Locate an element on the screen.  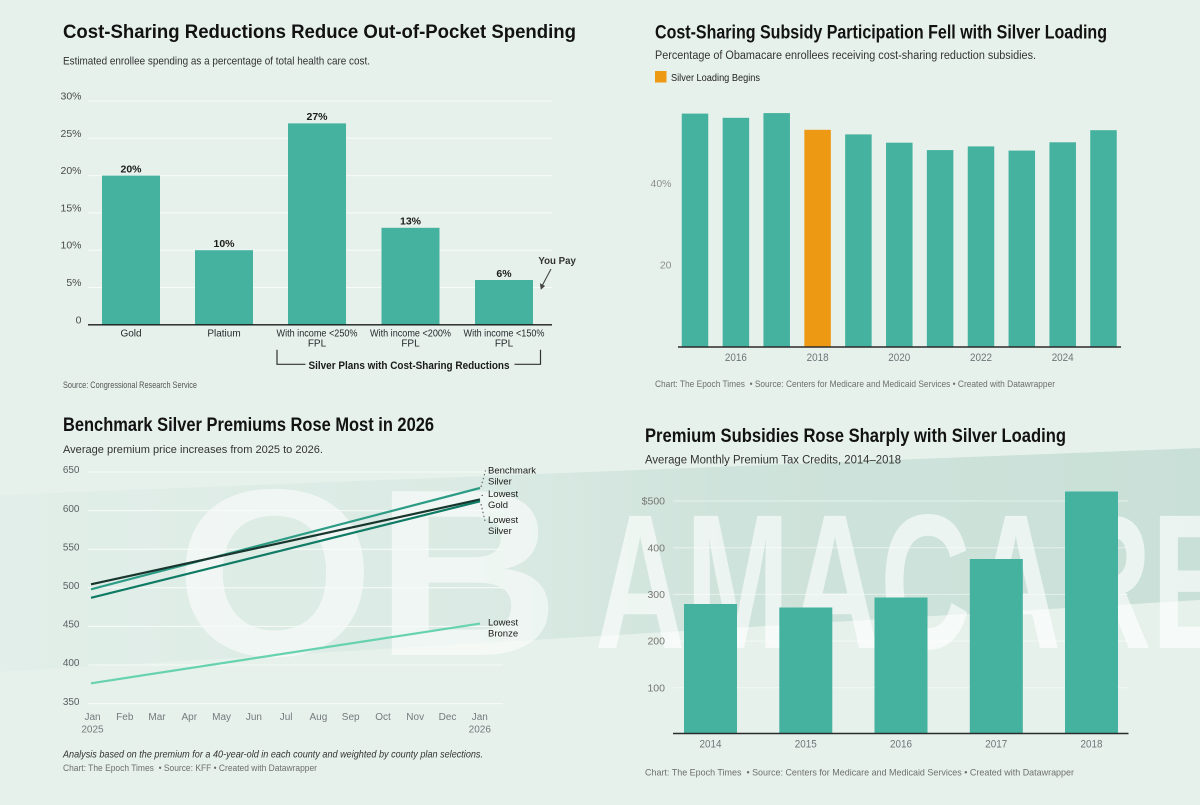
svg-text: Jun is located at coordinates (254, 717).